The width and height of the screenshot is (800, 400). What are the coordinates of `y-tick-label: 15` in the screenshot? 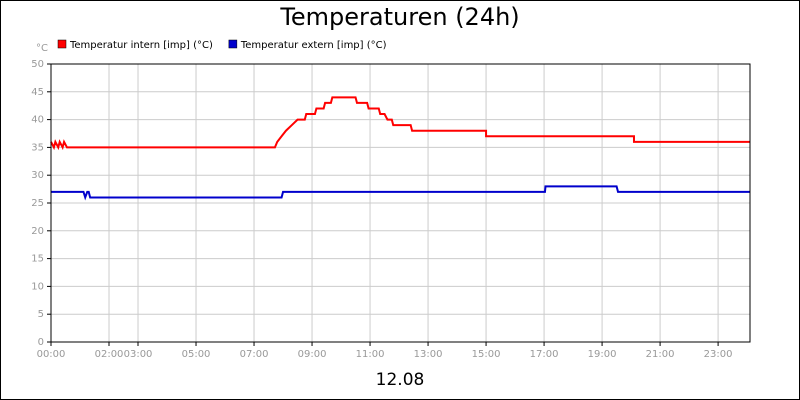 It's located at (37, 259).